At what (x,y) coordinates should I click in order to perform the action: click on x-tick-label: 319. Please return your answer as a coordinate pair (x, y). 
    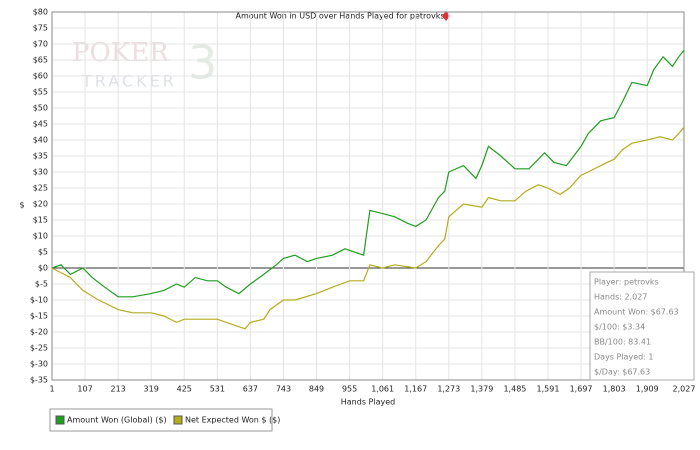
    Looking at the image, I should click on (151, 389).